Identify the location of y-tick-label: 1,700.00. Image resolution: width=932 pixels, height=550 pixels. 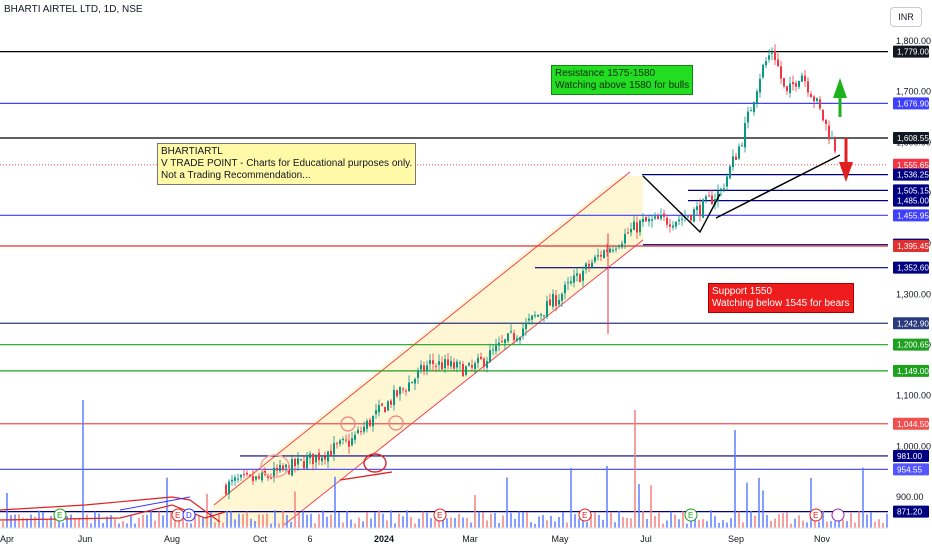
(913, 92).